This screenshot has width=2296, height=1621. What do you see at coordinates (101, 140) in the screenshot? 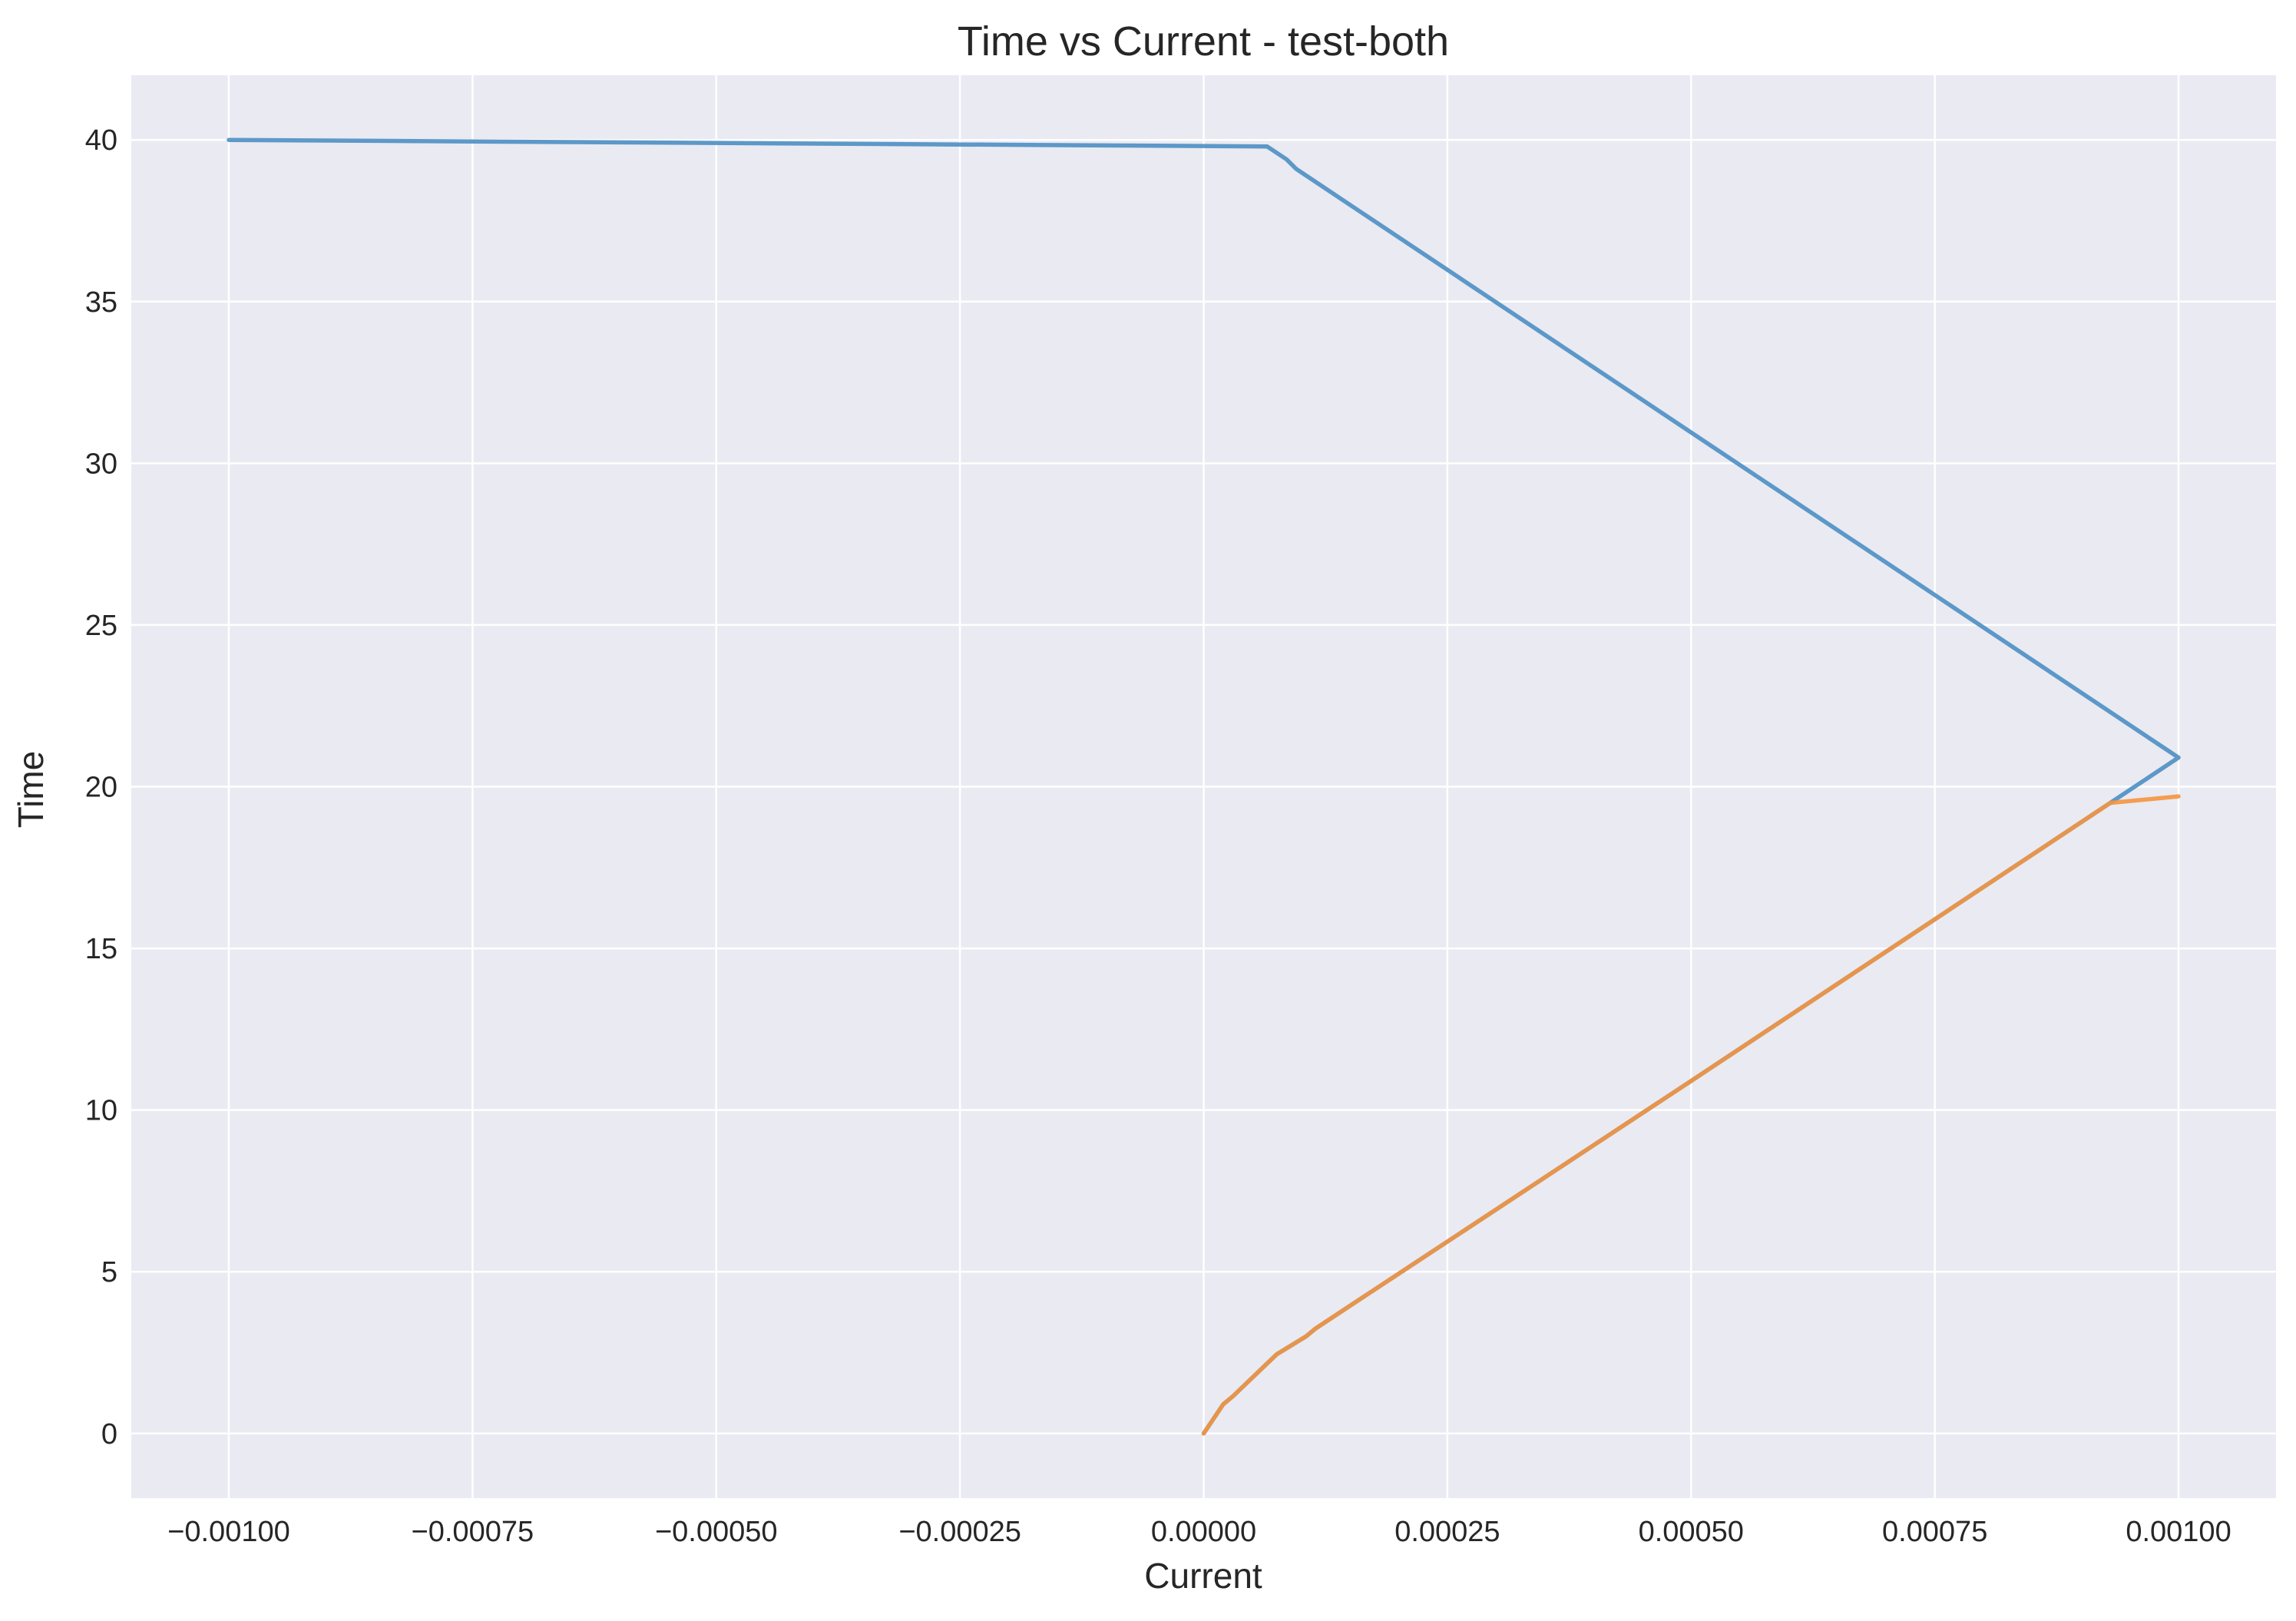
I see `y-tick-label: 40` at bounding box center [101, 140].